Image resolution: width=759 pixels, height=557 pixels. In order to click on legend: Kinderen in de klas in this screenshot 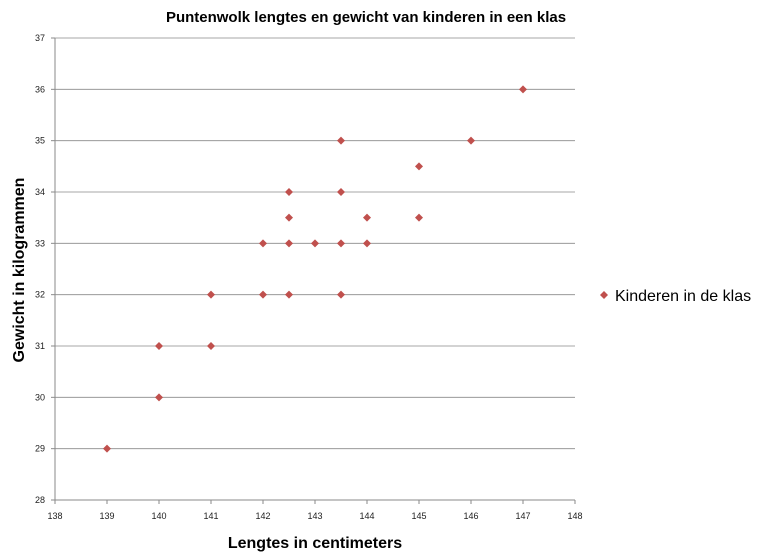, I will do `click(675, 296)`.